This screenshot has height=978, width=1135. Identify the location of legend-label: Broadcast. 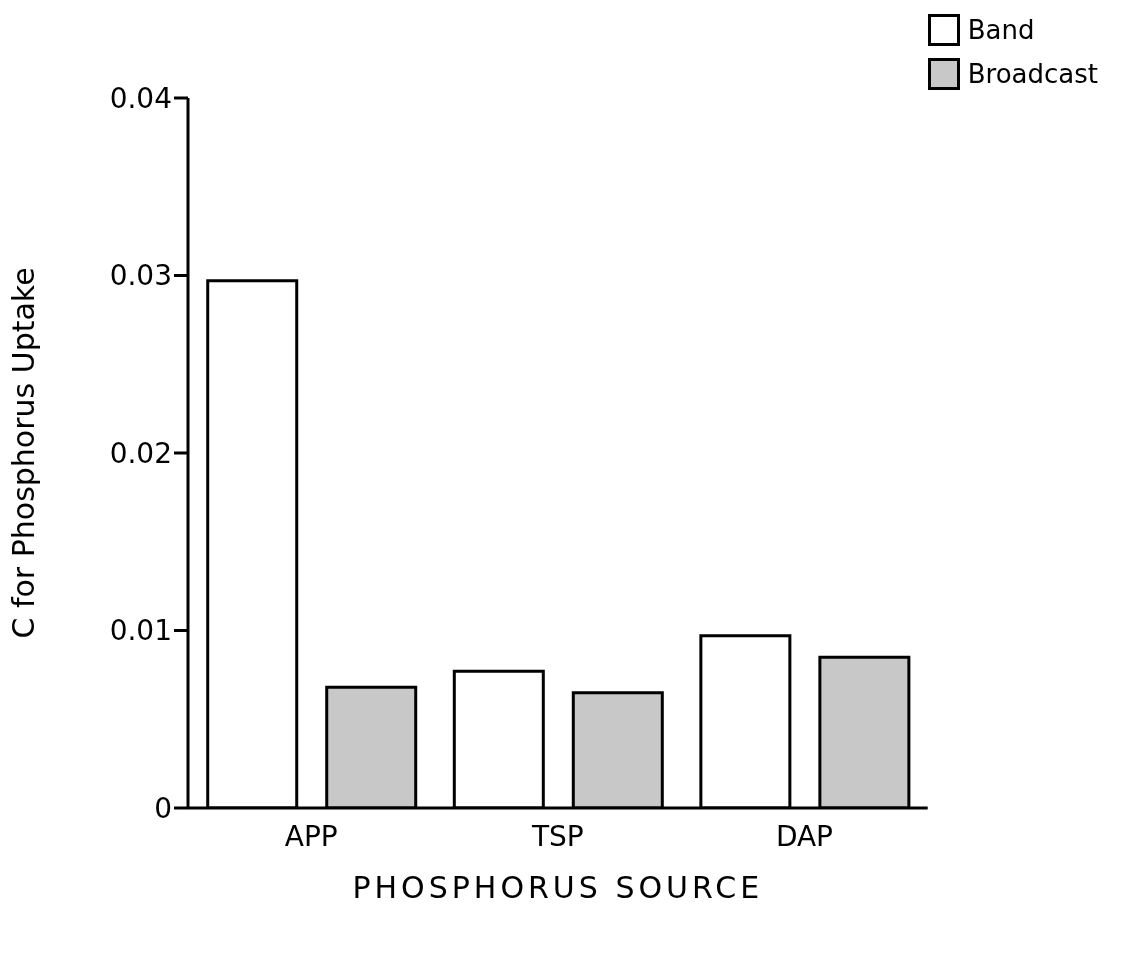
(1032, 74).